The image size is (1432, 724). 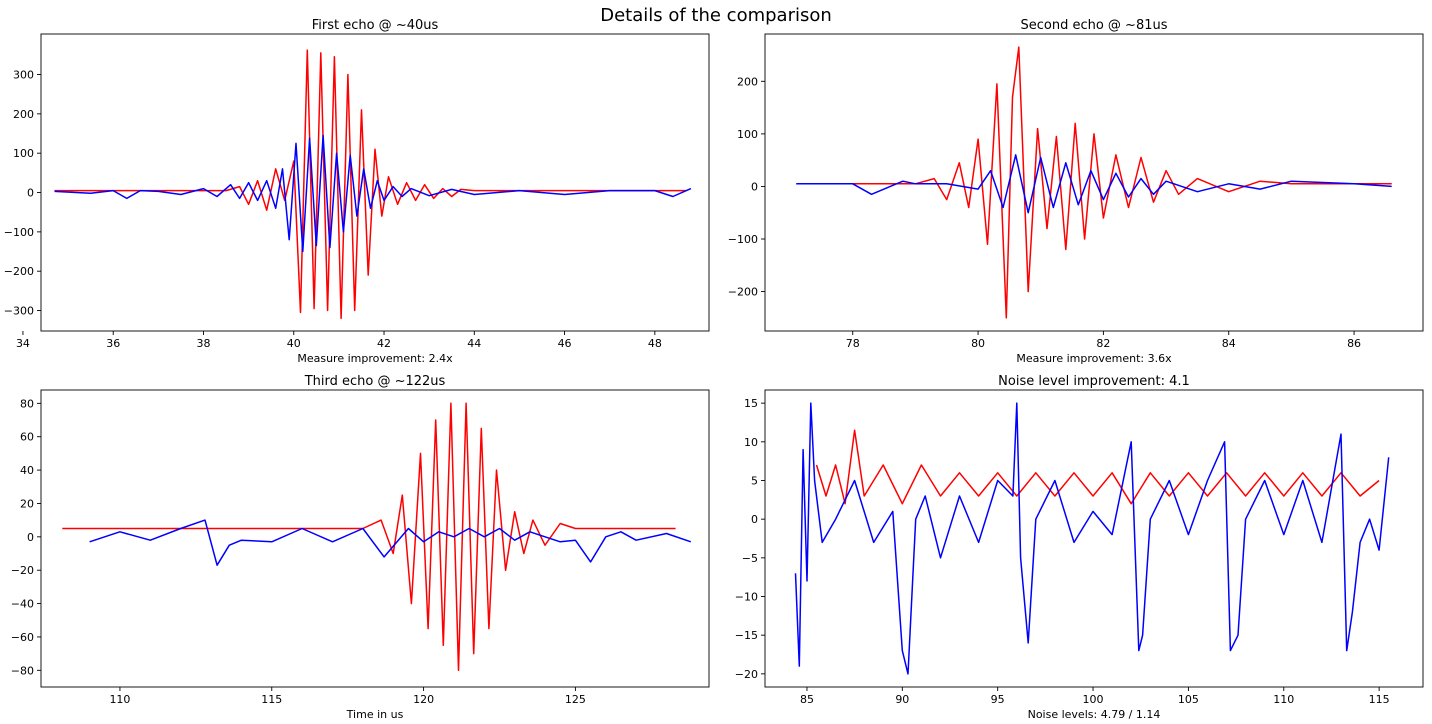 I want to click on y-tick-label: 15, so click(x=751, y=403).